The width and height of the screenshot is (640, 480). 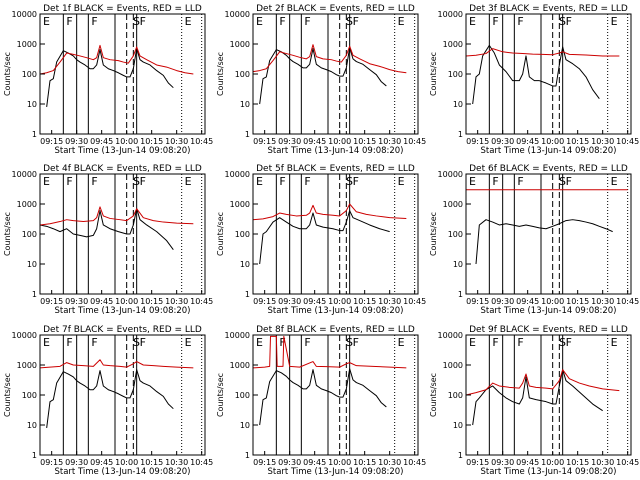 What do you see at coordinates (335, 169) in the screenshot?
I see `panel-title: Det 5f BLACK = Events, RED = LLD` at bounding box center [335, 169].